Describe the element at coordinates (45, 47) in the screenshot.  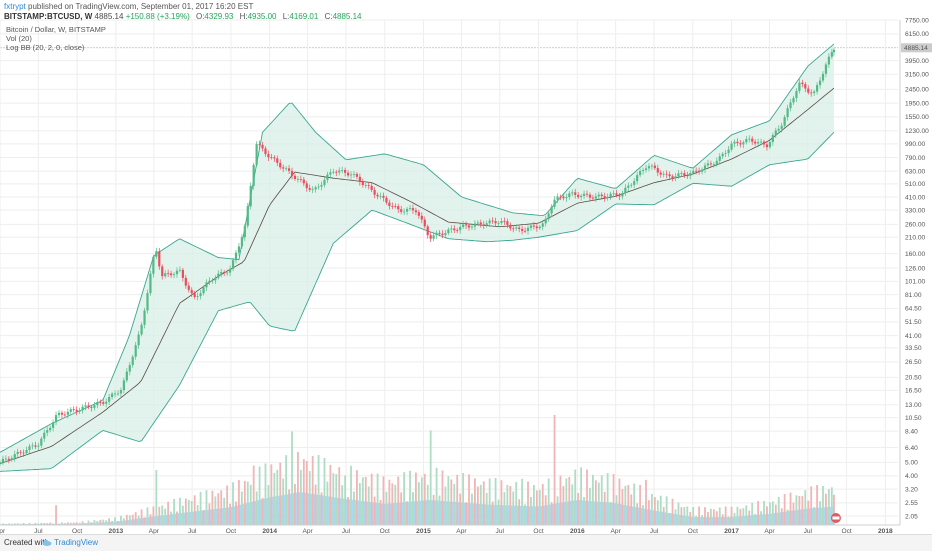
I see `bollinger-indicator-label: Log BB (20, 2, 0, close)` at that location.